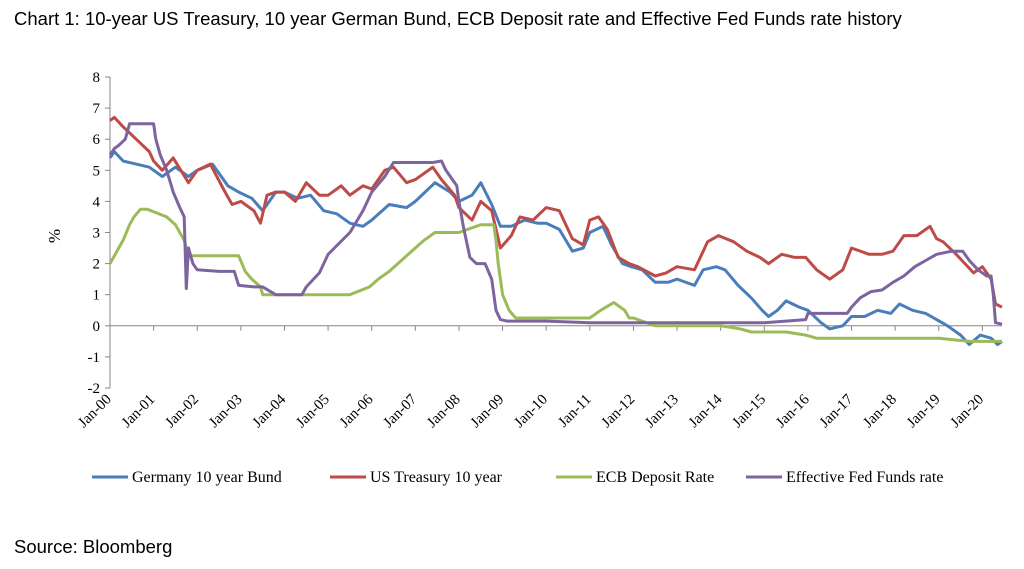  I want to click on x-tick-label: Jan-12, so click(619, 412).